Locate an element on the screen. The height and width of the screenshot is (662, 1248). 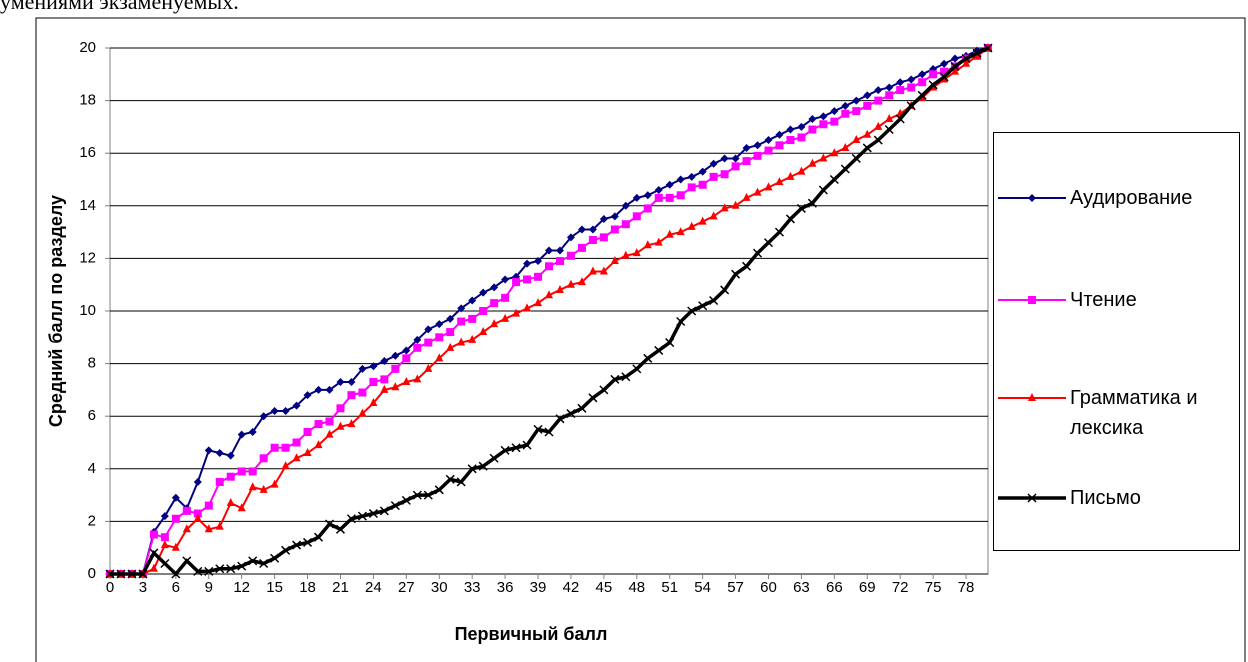
legend-item: Аудирование is located at coordinates (1117, 198).